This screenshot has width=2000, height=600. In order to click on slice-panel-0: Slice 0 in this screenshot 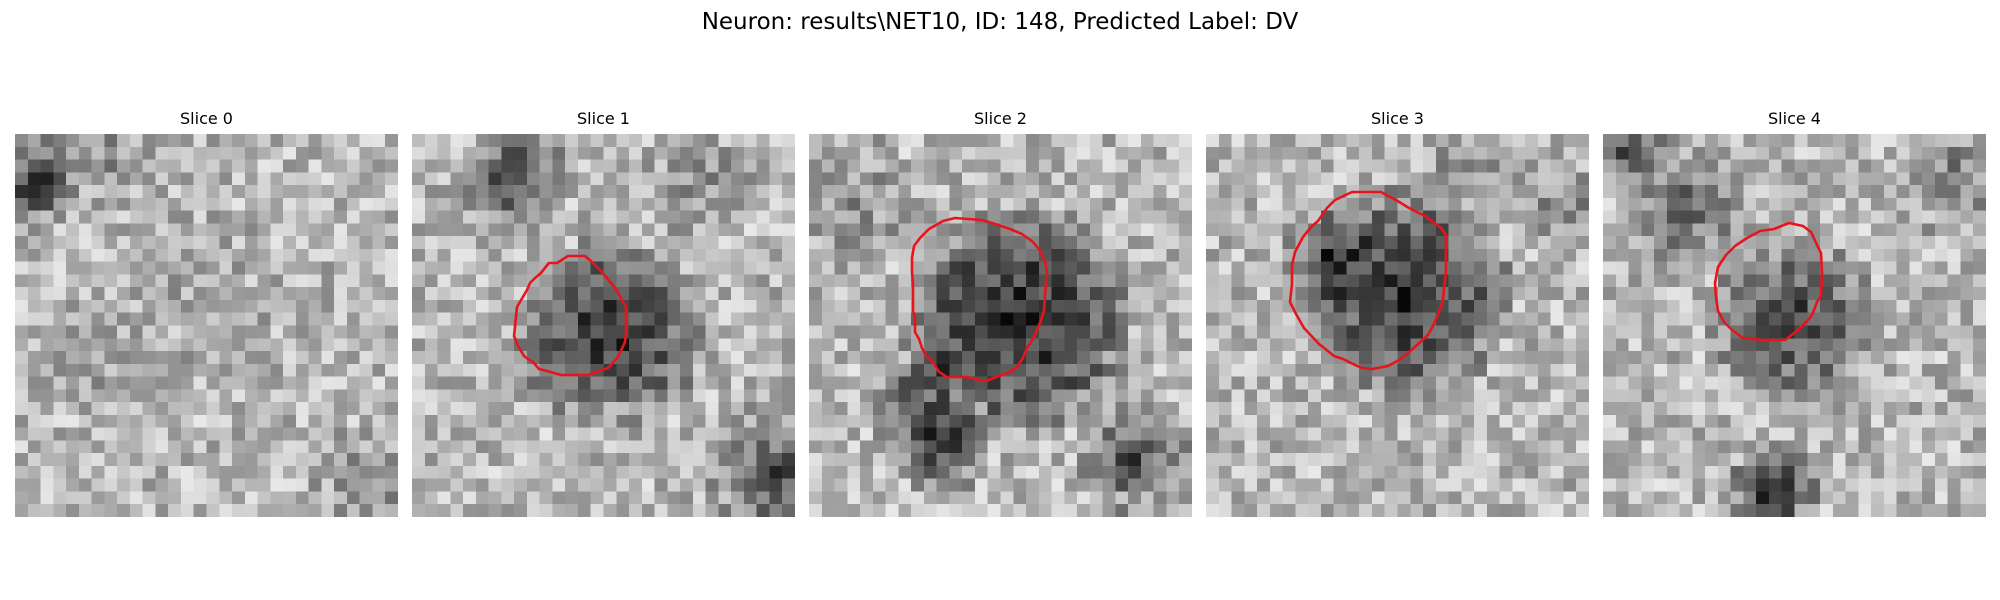, I will do `click(206, 318)`.